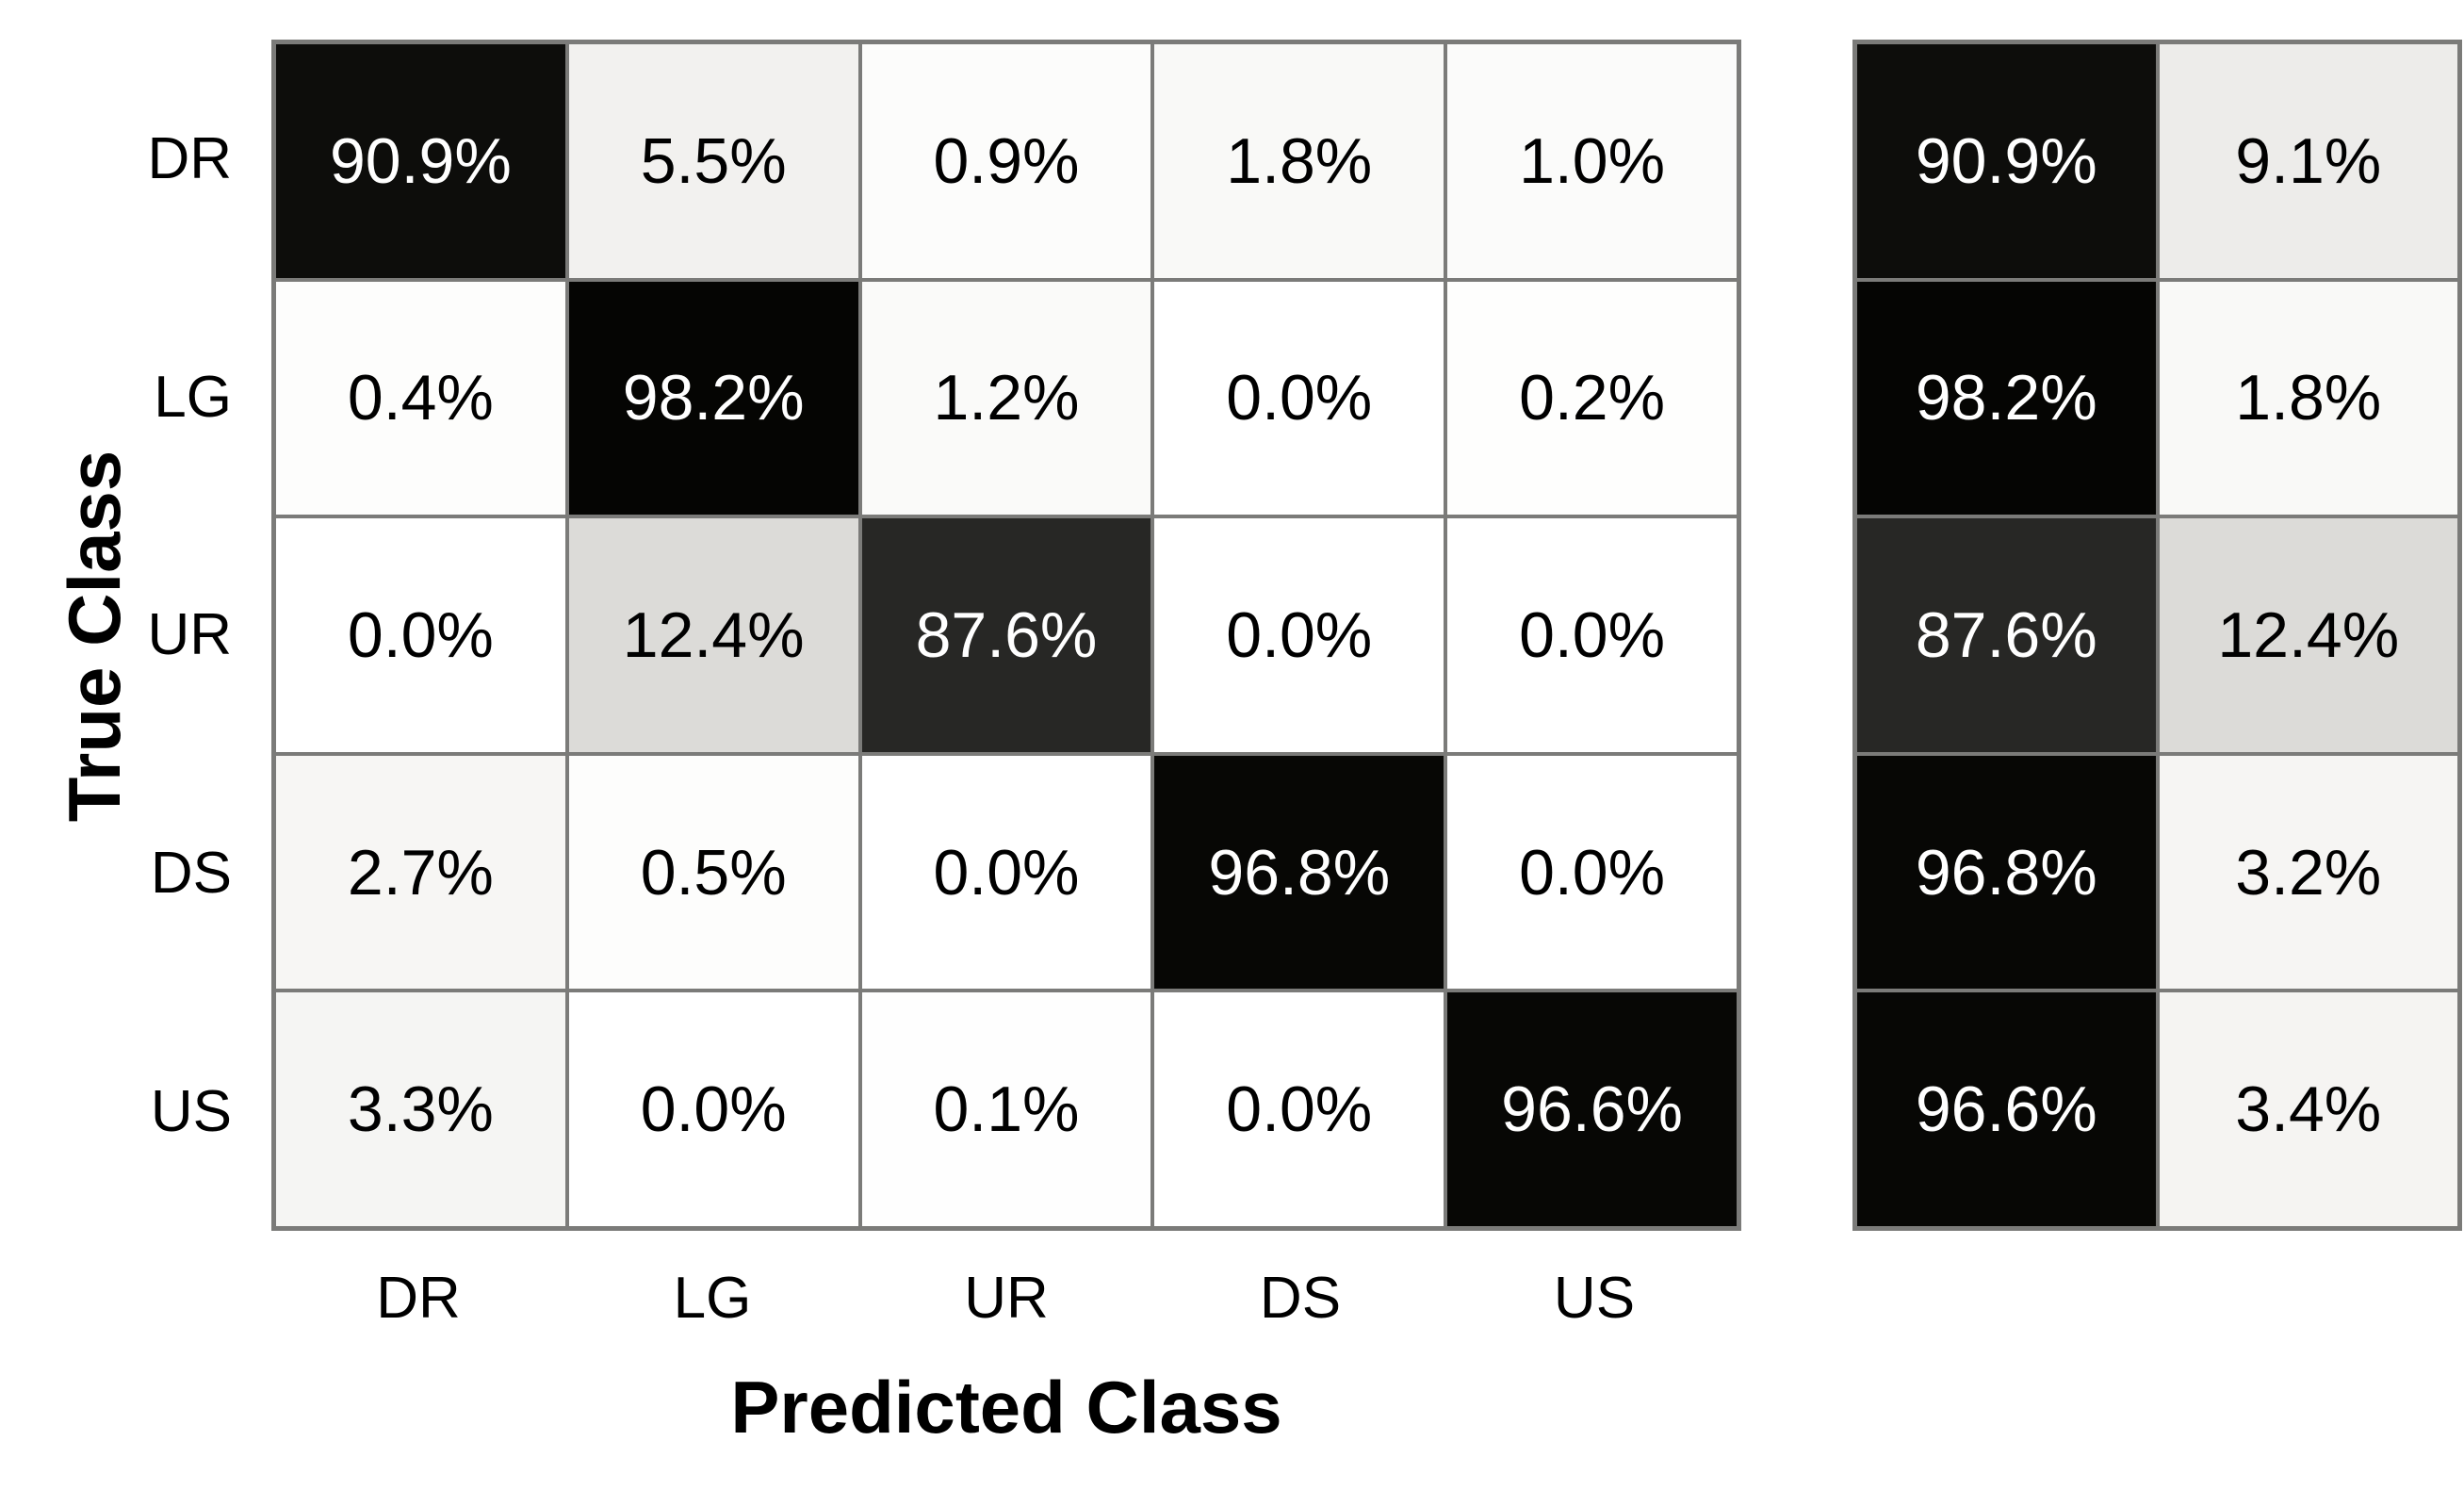 The height and width of the screenshot is (1490, 2464). I want to click on matrix-cell-DR-US: 1.0%, so click(1592, 161).